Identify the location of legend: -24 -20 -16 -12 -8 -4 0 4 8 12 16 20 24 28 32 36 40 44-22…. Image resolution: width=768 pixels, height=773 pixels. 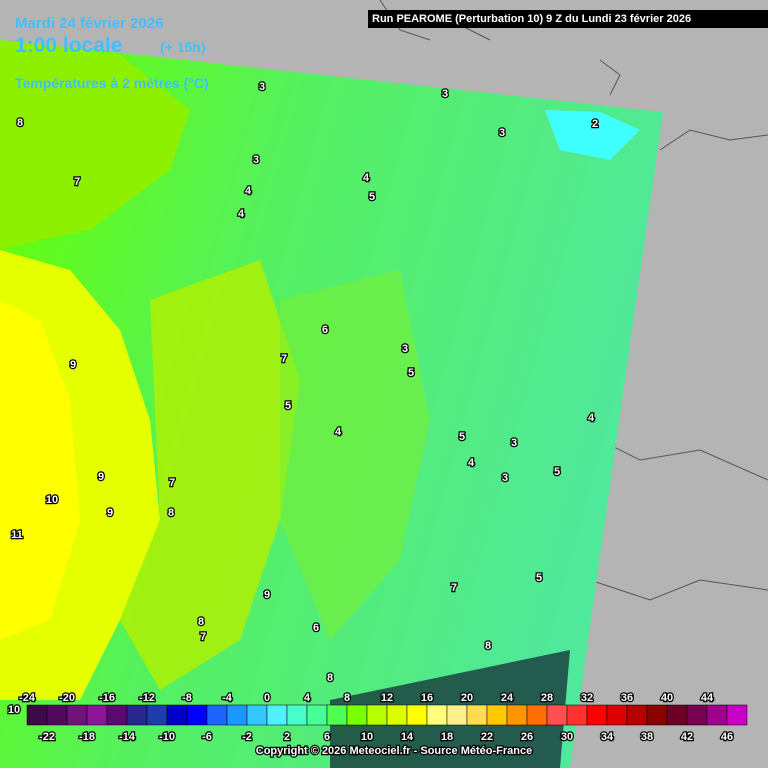
(383, 717).